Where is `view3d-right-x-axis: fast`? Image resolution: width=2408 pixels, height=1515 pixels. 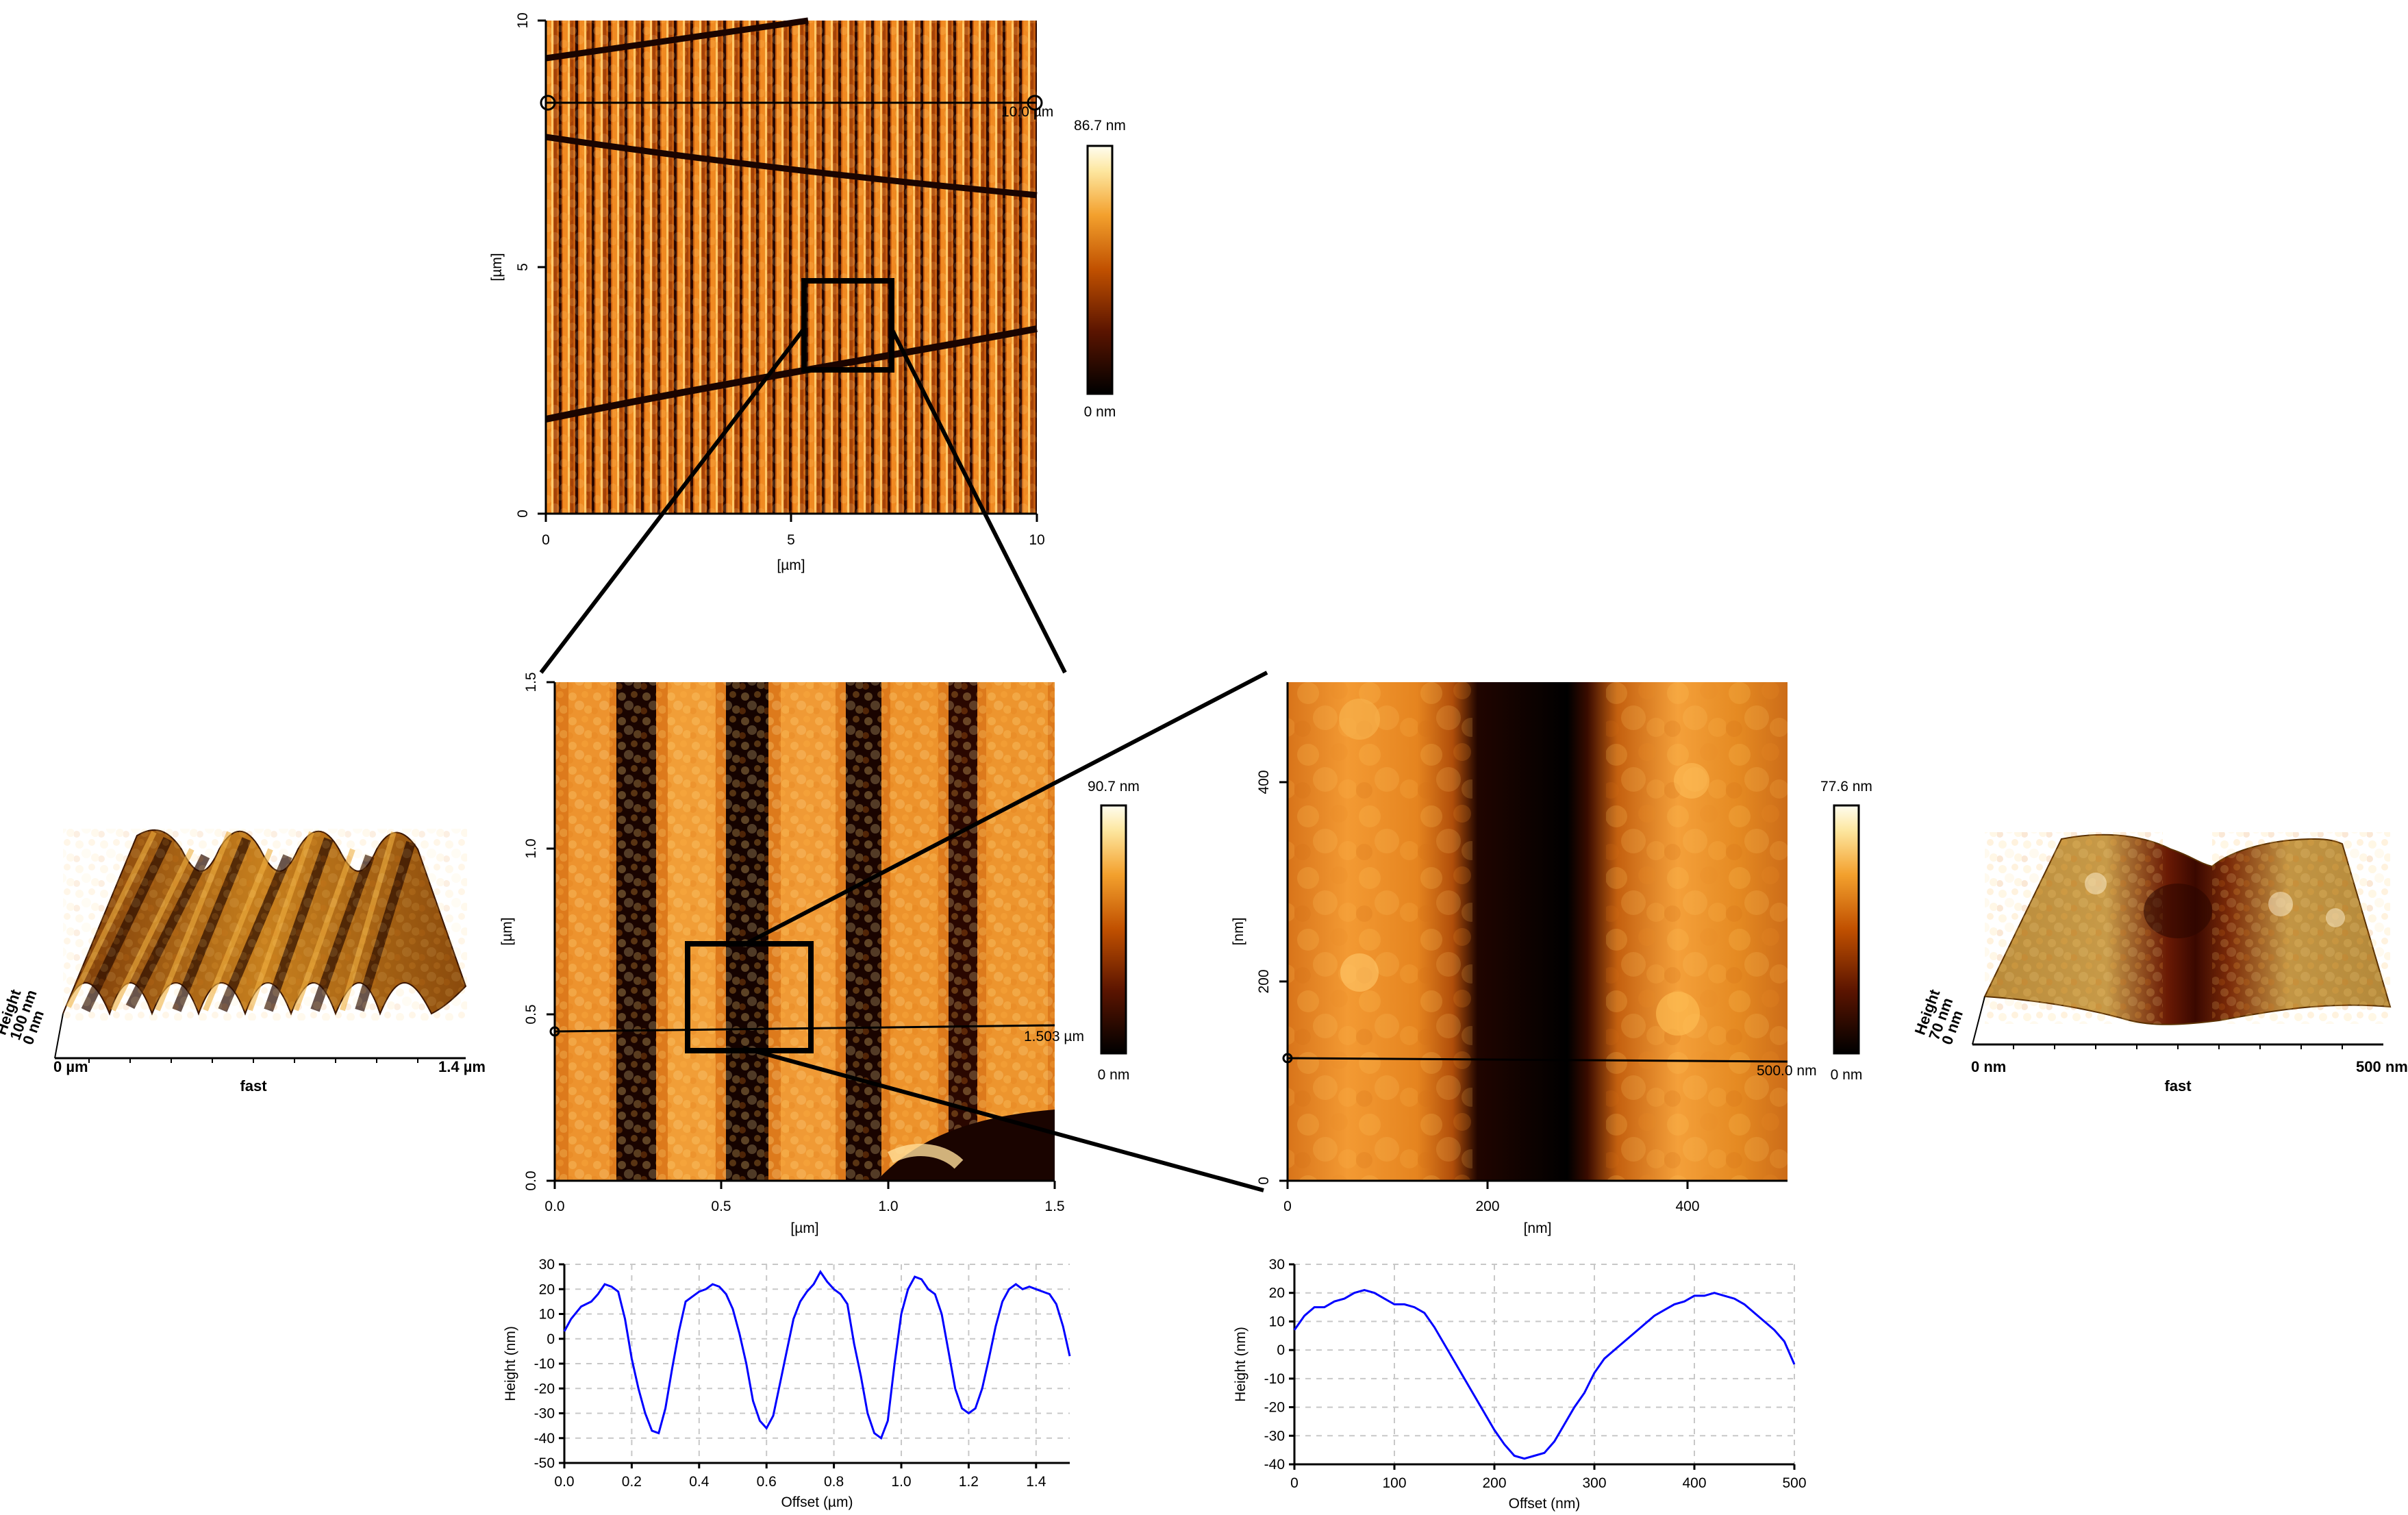
view3d-right-x-axis: fast is located at coordinates (2178, 1085).